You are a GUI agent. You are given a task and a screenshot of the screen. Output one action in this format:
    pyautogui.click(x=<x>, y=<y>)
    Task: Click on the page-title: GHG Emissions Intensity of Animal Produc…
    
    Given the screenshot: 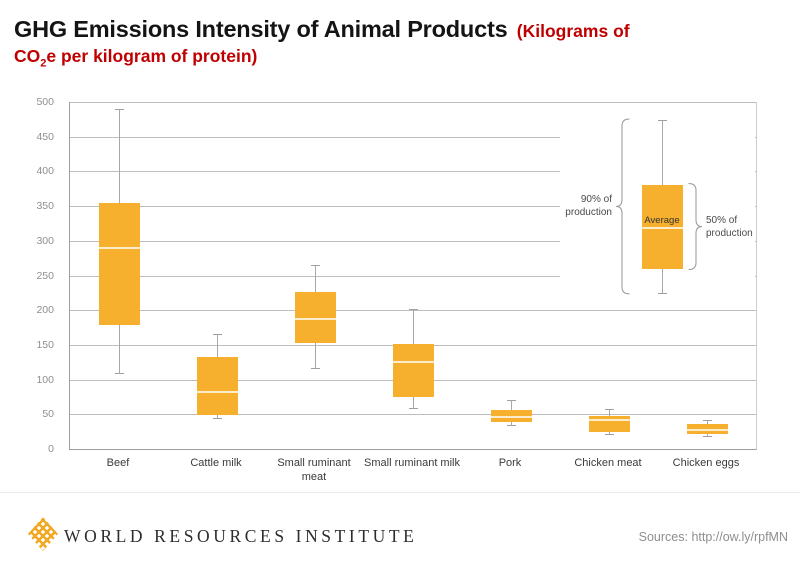 What is the action you would take?
    pyautogui.click(x=322, y=29)
    